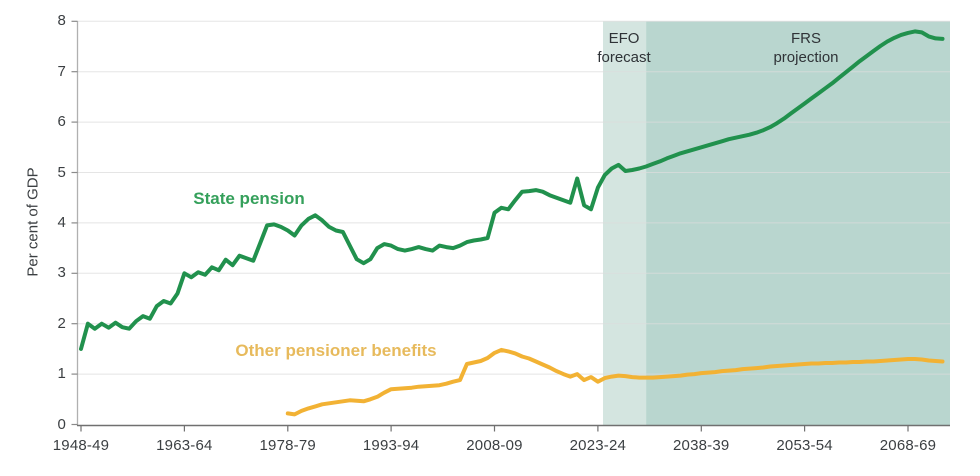  What do you see at coordinates (61, 21) in the screenshot?
I see `y-tick-label-8: 8` at bounding box center [61, 21].